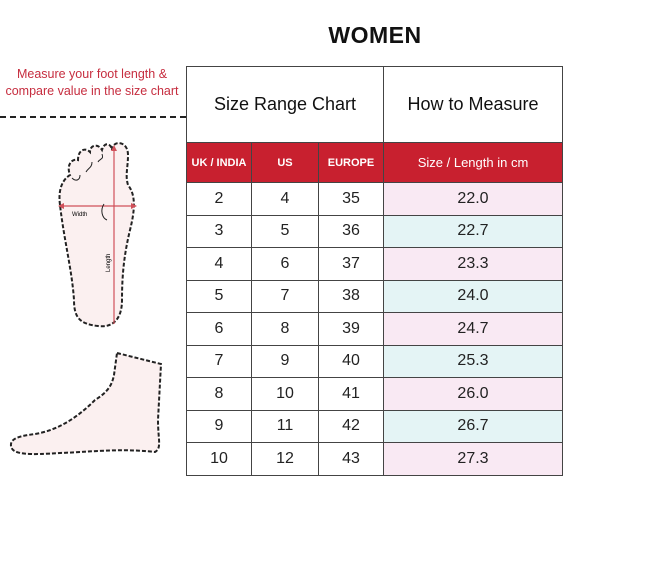 The image size is (660, 562). I want to click on us-size: 9, so click(285, 361).